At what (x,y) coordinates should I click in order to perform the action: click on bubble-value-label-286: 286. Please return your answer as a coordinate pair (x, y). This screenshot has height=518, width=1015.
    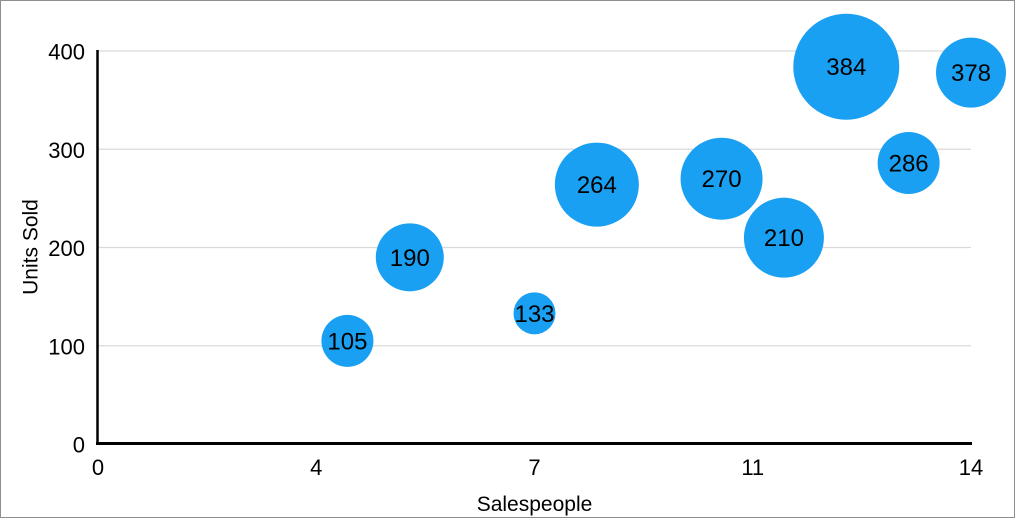
    Looking at the image, I should click on (909, 164).